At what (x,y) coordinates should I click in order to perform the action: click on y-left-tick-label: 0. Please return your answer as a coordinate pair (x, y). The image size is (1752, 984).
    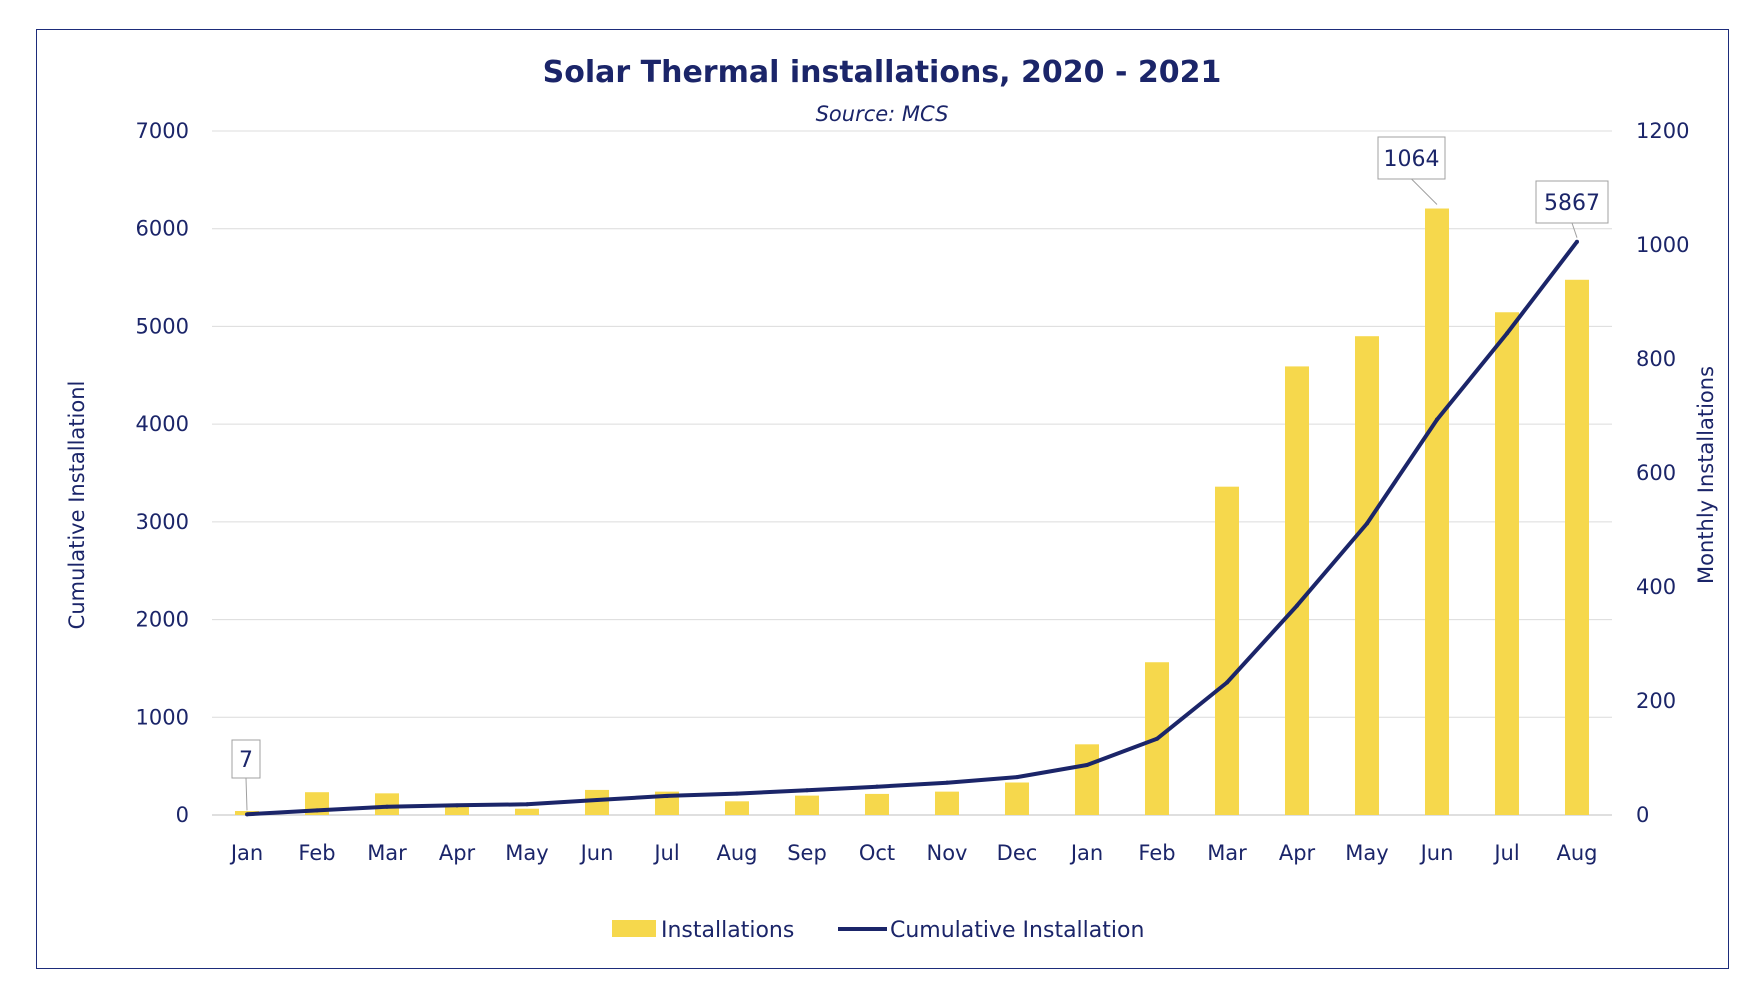
    Looking at the image, I should click on (182, 815).